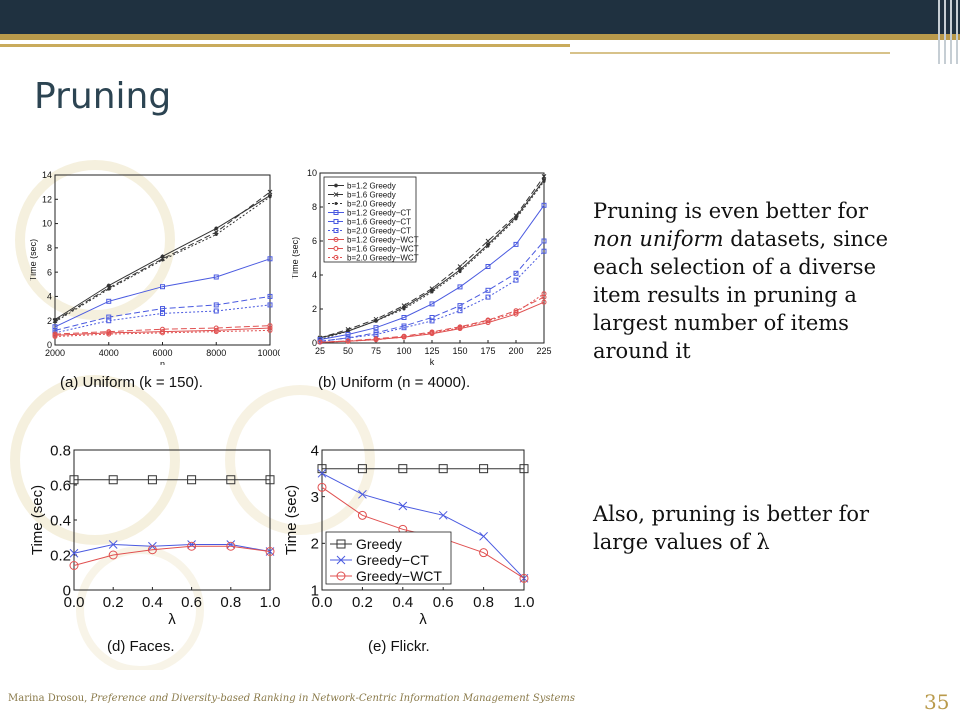 This screenshot has width=960, height=720. I want to click on y-tick-label: 0.6, so click(60, 485).